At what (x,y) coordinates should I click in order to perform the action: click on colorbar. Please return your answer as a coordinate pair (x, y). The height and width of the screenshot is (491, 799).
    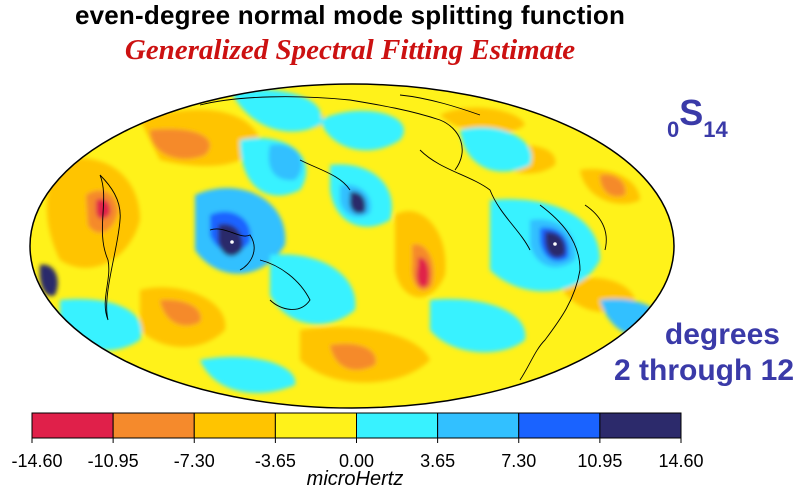
    Looking at the image, I should click on (356, 427).